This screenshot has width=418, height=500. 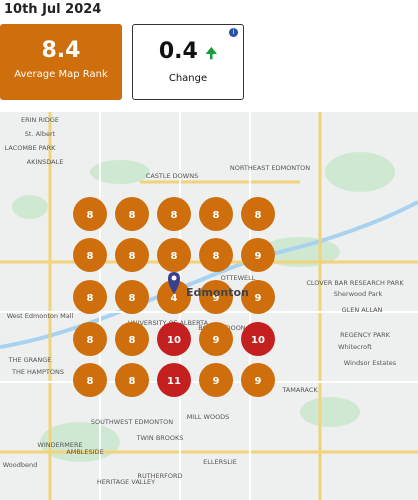 What do you see at coordinates (160, 438) in the screenshot?
I see `place-label: TWIN BROOKS` at bounding box center [160, 438].